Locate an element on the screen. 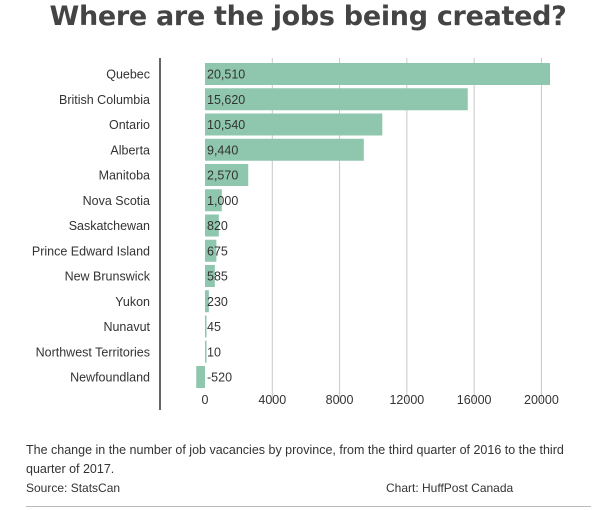 This screenshot has height=510, width=616. chart-title: Where are the jobs being created? is located at coordinates (308, 16).